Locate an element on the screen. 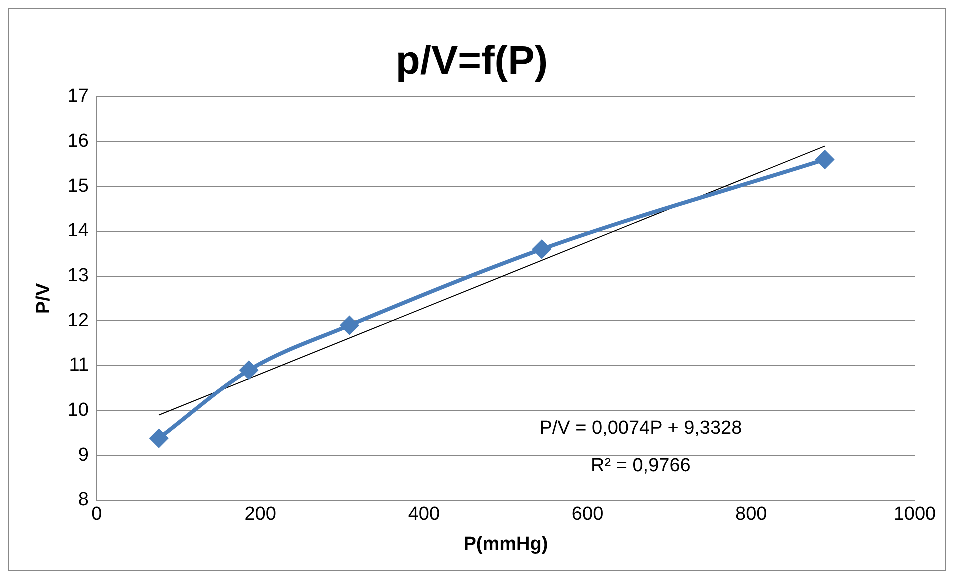  x-tick-label: 600 is located at coordinates (588, 515).